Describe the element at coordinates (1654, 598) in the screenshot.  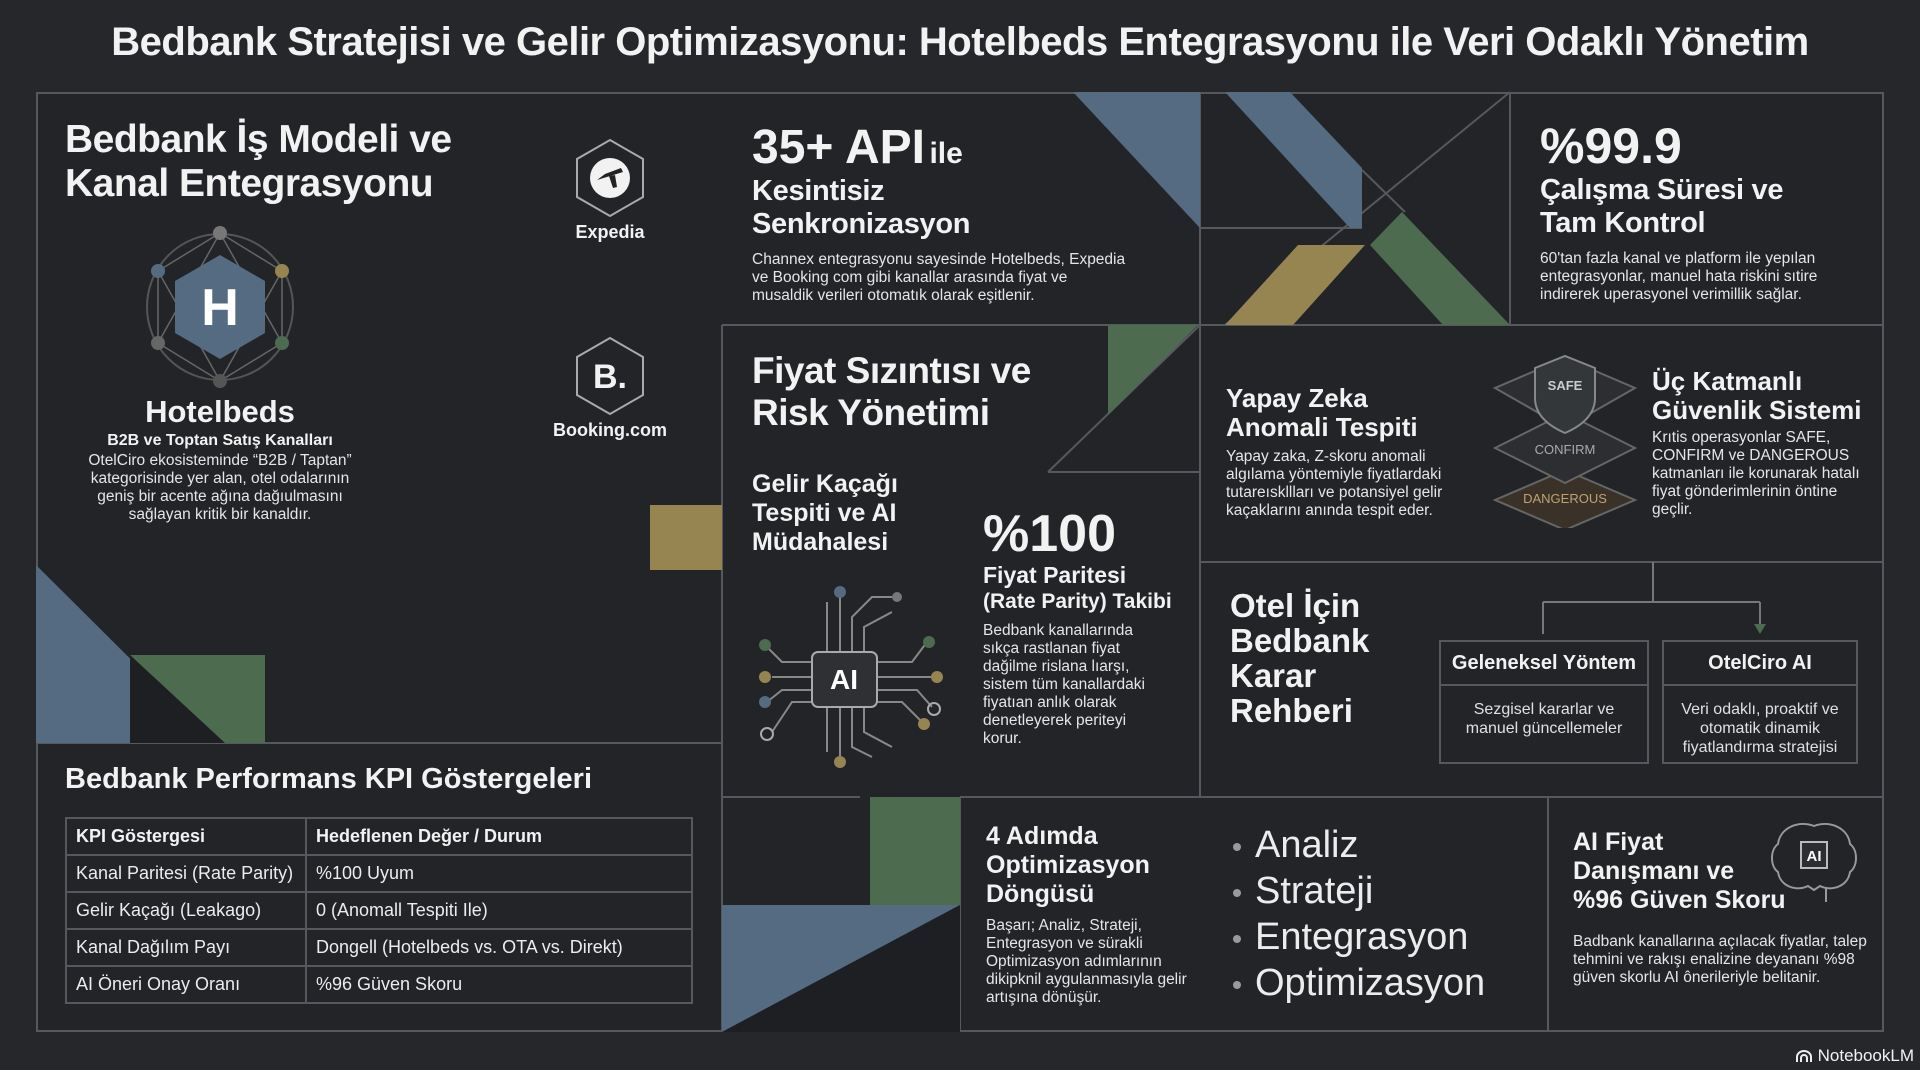
I see `decision-connector` at that location.